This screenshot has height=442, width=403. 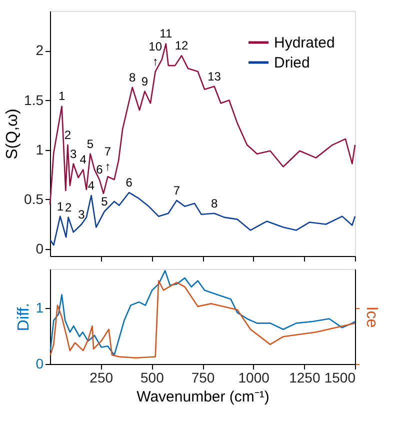 What do you see at coordinates (304, 378) in the screenshot?
I see `x-tick-label: 1250` at bounding box center [304, 378].